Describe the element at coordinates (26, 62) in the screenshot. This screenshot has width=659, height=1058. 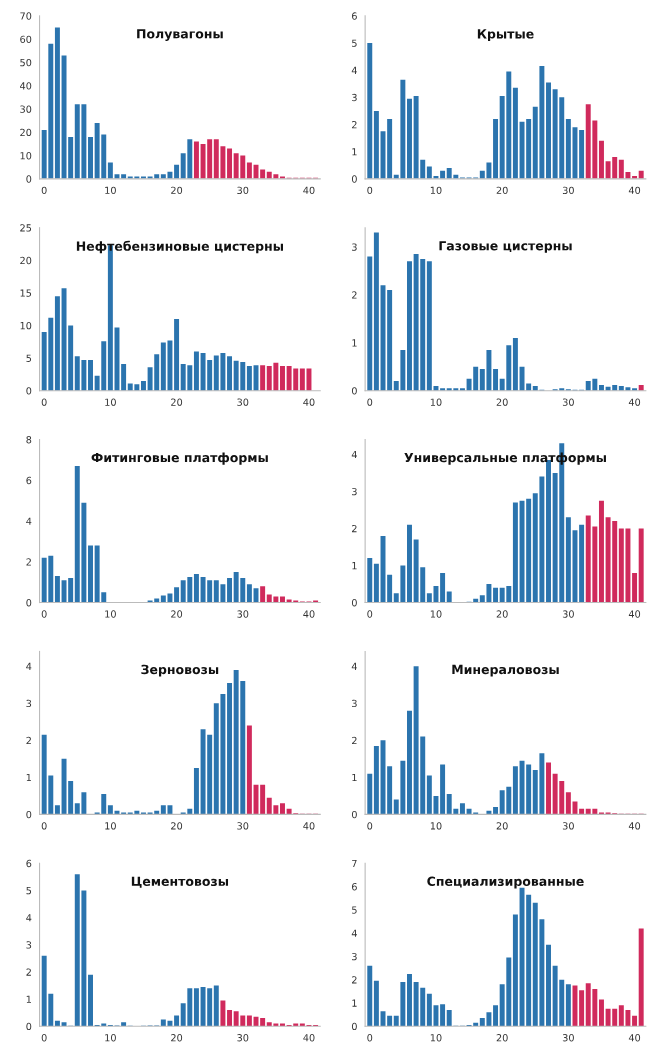
I see `y-tick-label: 50` at that location.